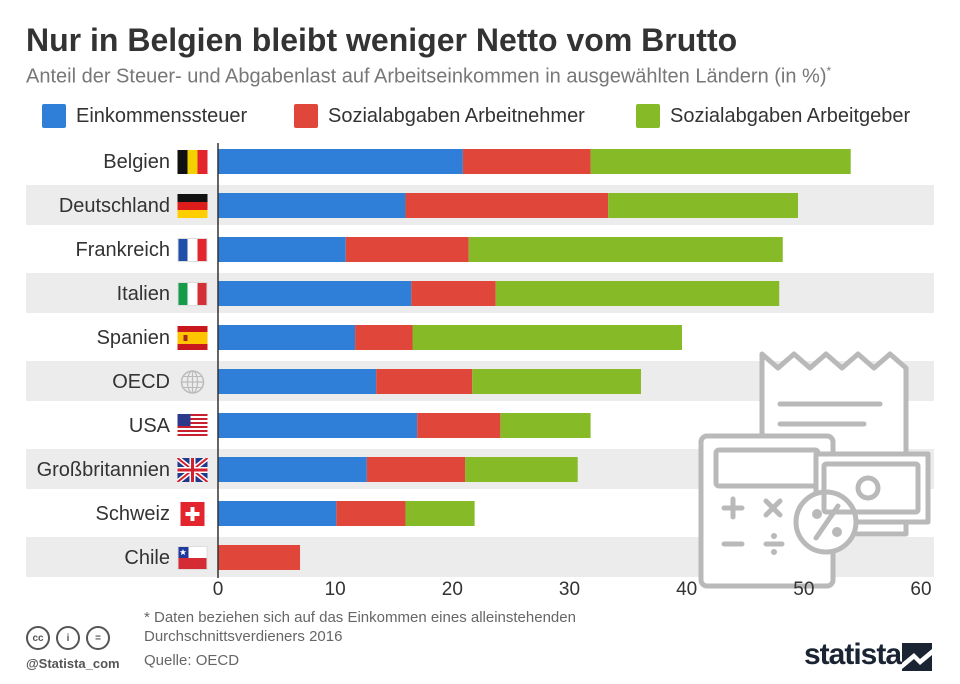  Describe the element at coordinates (407, 249) in the screenshot. I see `bar-frankreich-sozialabgaben-arbeitnehmer` at that location.